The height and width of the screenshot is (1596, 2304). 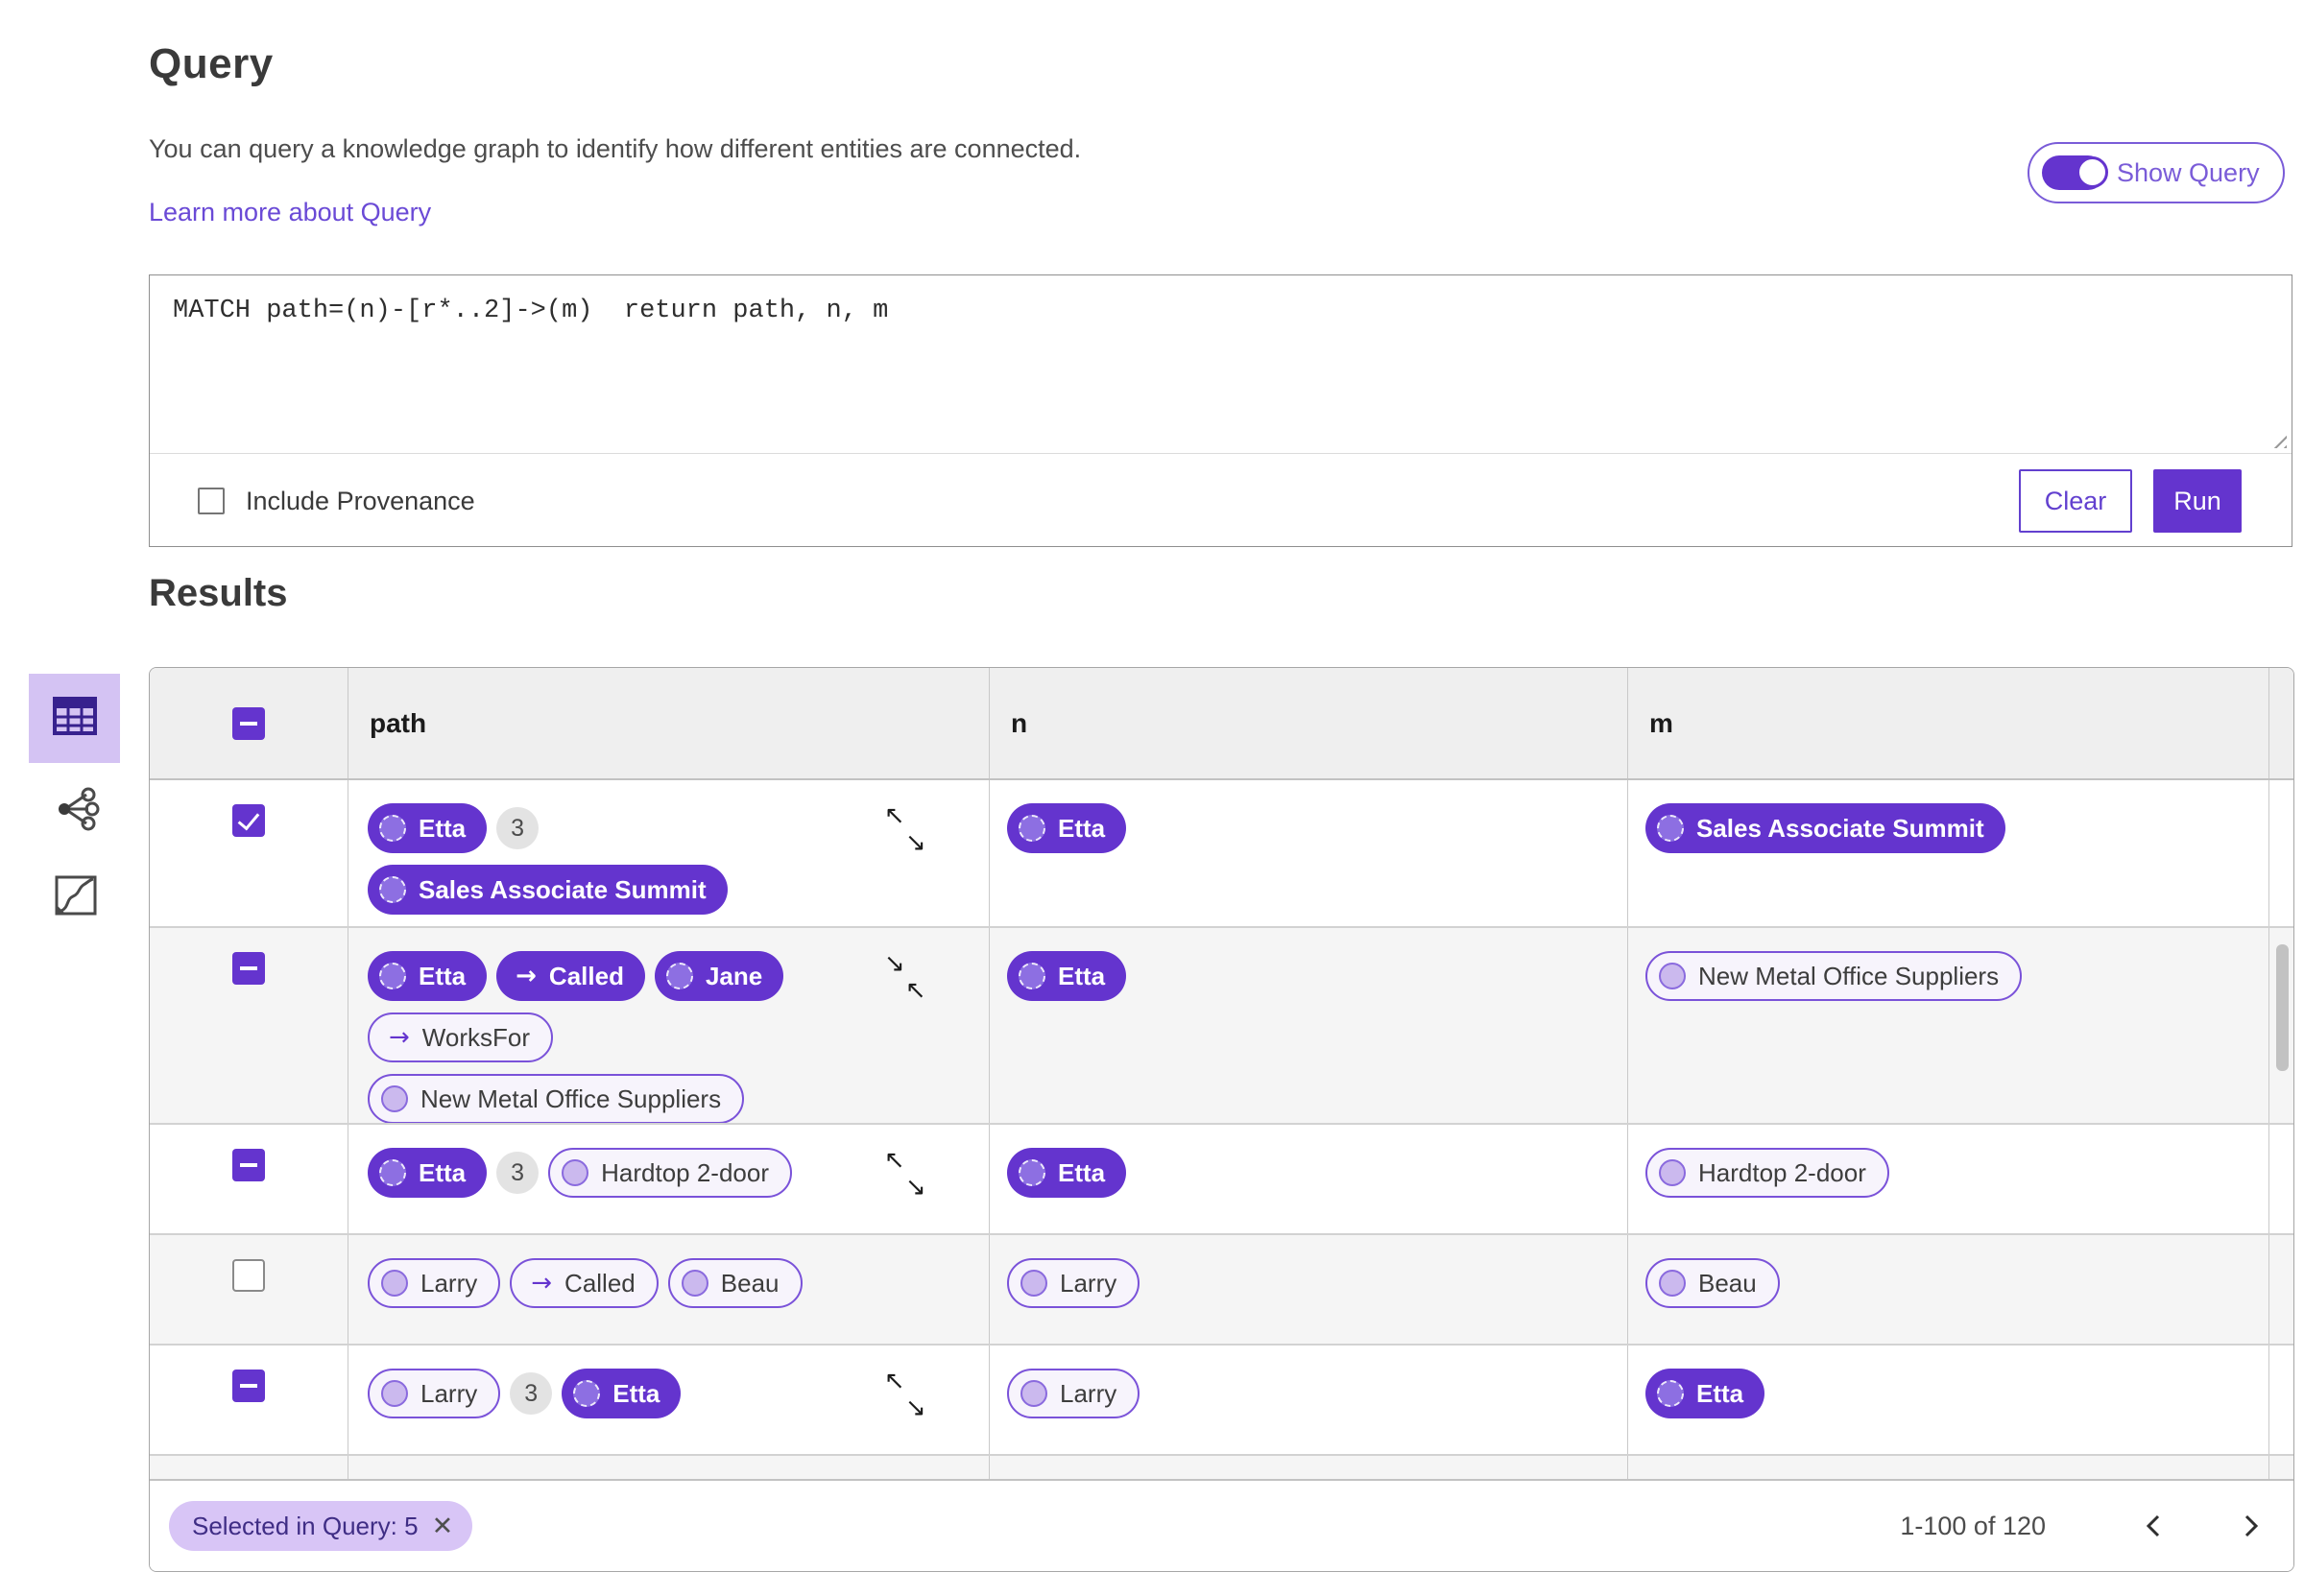 I want to click on toggle-on-icon, so click(x=2075, y=172).